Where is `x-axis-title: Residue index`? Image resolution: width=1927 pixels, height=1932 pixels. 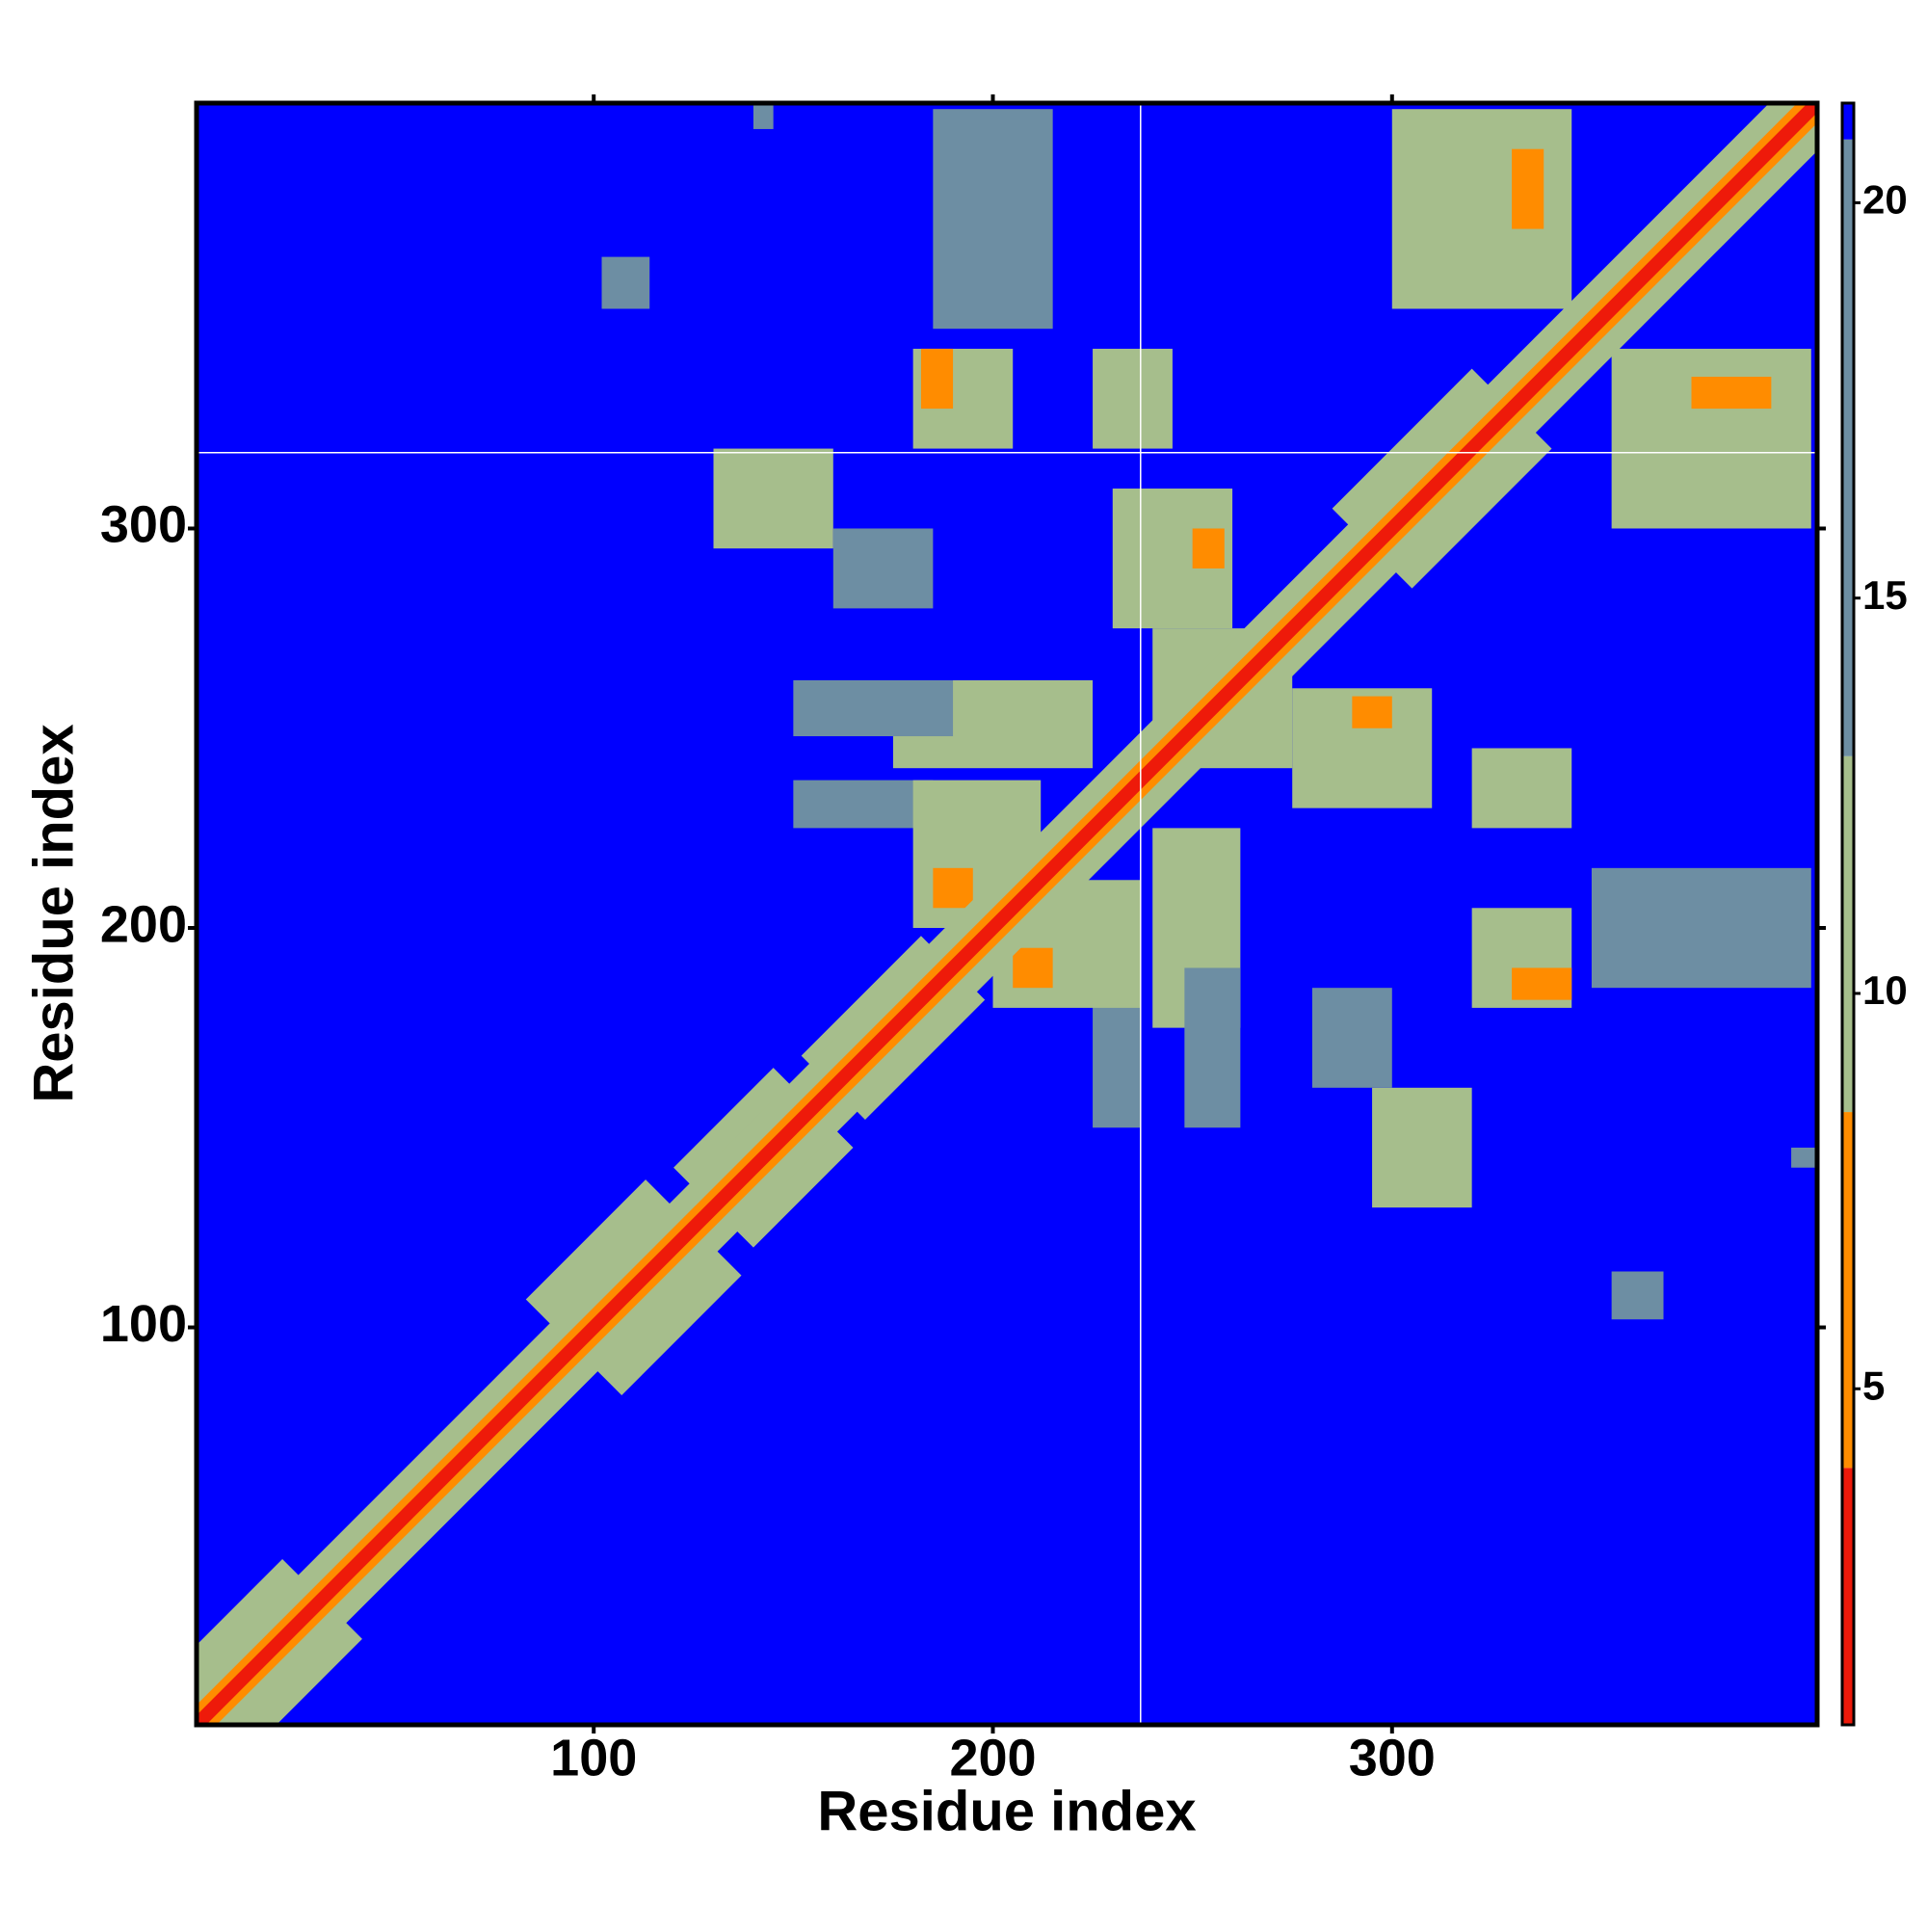
x-axis-title: Residue index is located at coordinates (1007, 1811).